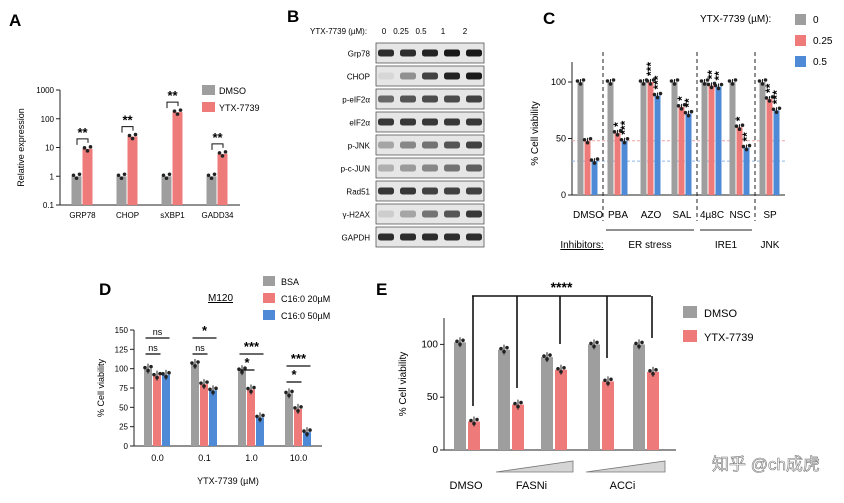 Image resolution: width=844 pixels, height=503 pixels. What do you see at coordinates (770, 215) in the screenshot?
I see `c-x-tick-label: SP` at bounding box center [770, 215].